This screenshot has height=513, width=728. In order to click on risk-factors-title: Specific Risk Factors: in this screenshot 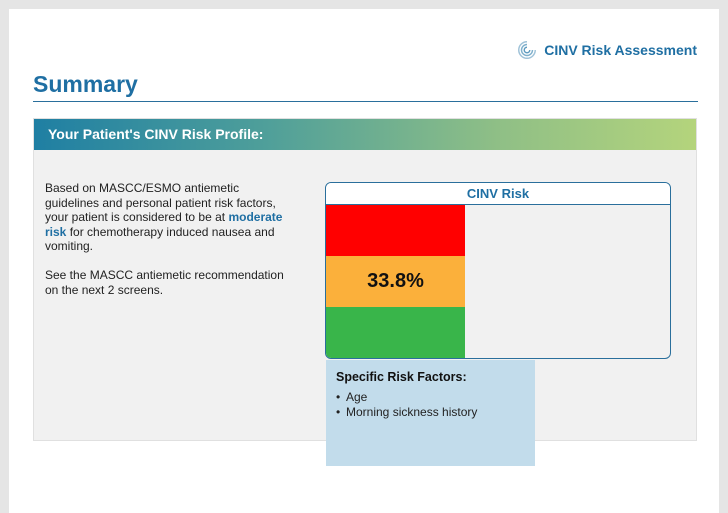, I will do `click(401, 377)`.